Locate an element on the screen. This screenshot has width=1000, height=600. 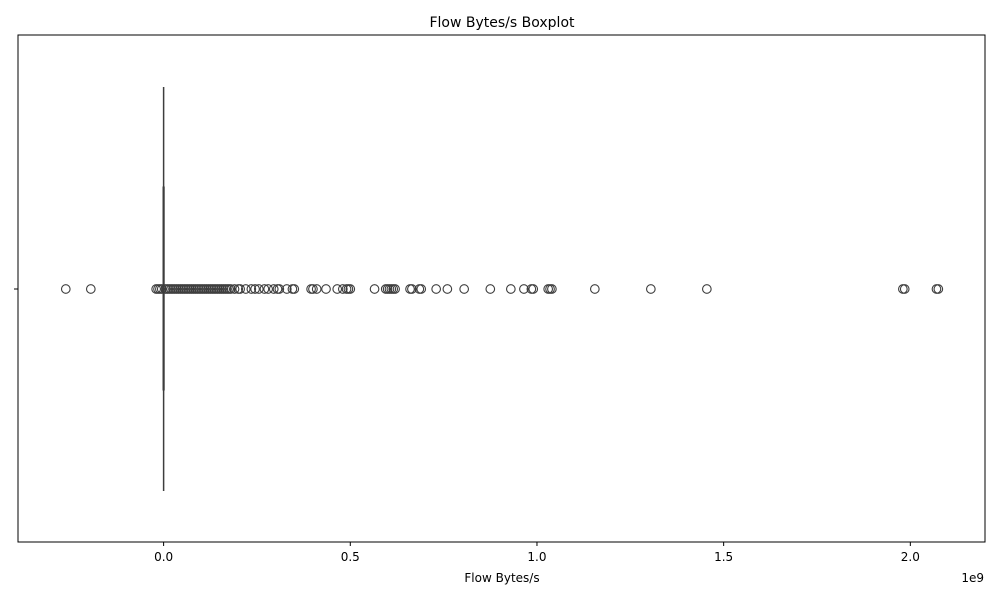
x-axis-label: Flow Bytes/s is located at coordinates (501, 578).